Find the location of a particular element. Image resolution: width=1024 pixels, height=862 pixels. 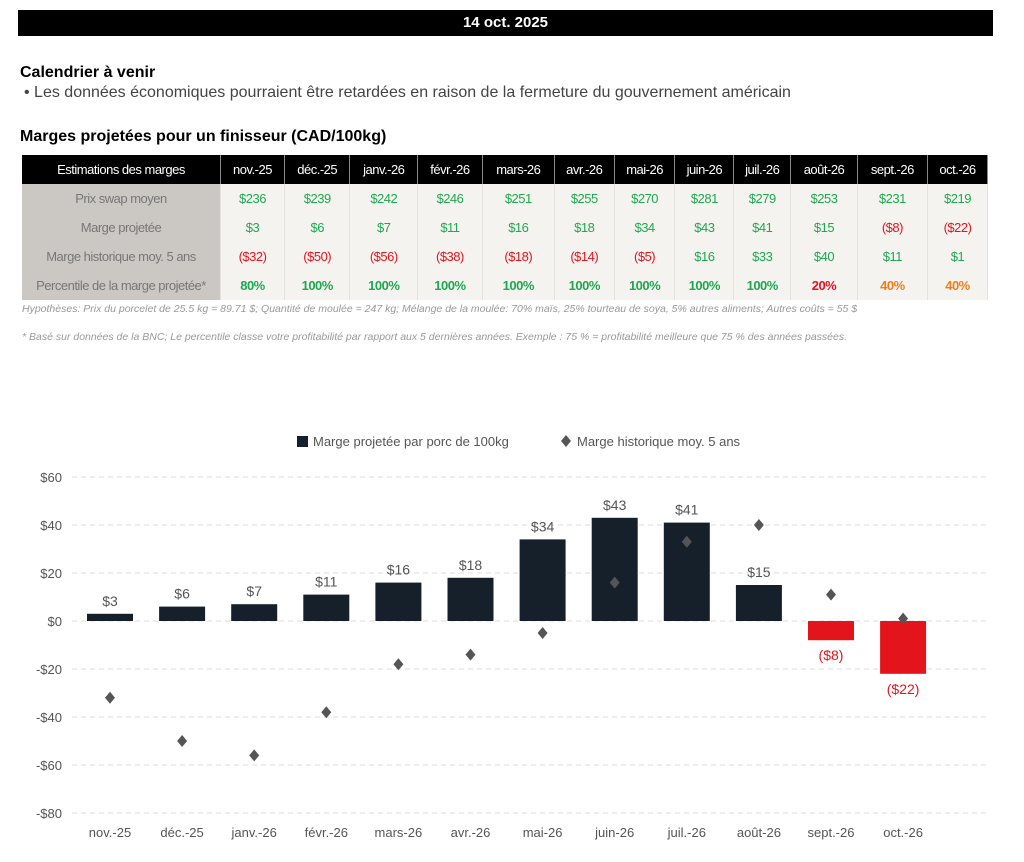

table-cell: $279 is located at coordinates (762, 198).